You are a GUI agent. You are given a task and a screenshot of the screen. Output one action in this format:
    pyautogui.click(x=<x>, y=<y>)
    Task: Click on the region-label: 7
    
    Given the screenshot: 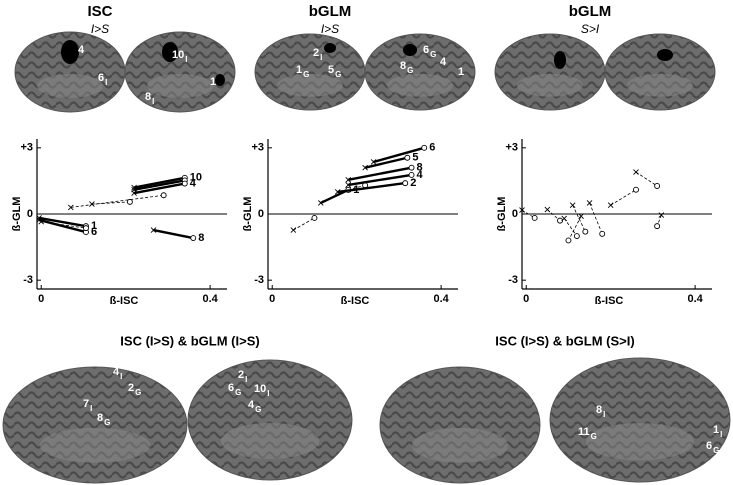 What is the action you would take?
    pyautogui.click(x=86, y=404)
    